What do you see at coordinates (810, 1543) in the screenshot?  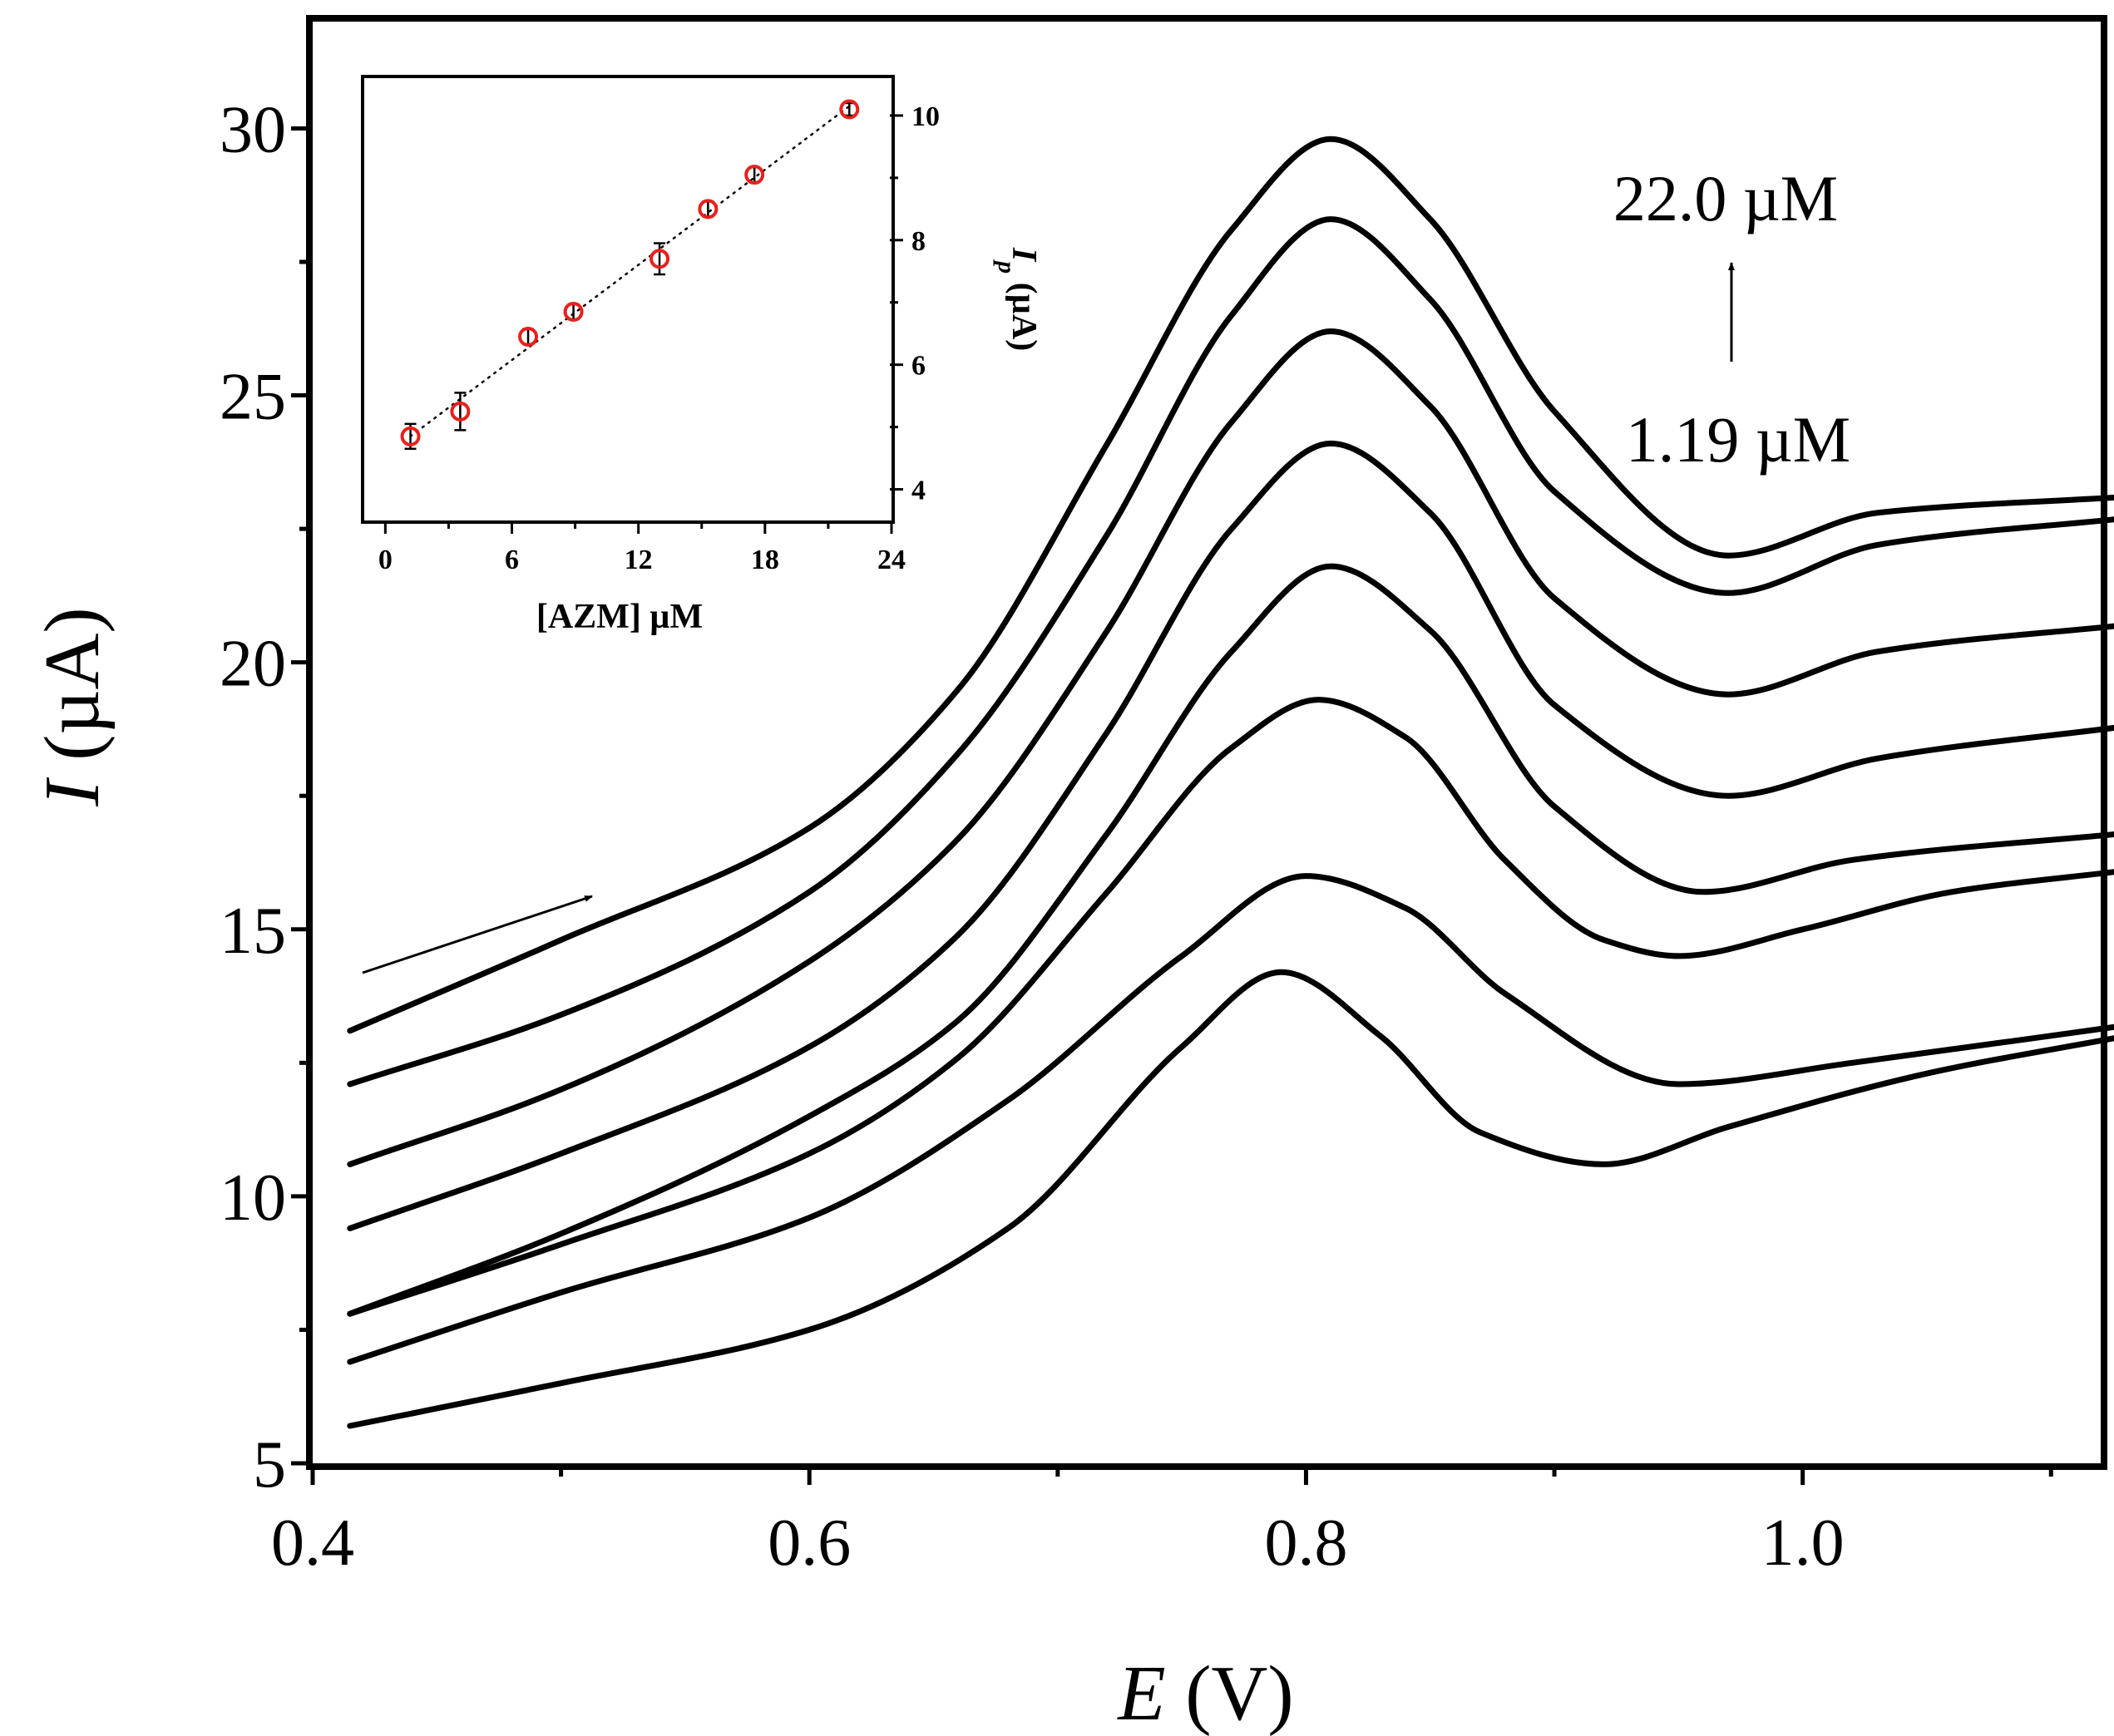 I see `main-x-tick-label: 0.6` at bounding box center [810, 1543].